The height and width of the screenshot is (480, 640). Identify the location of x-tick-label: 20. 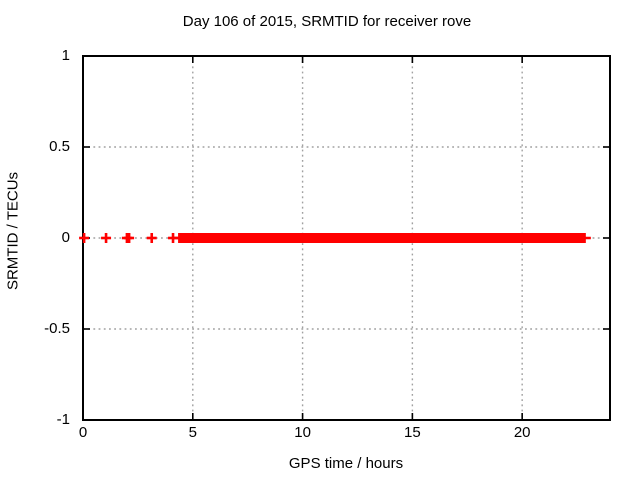
(522, 432).